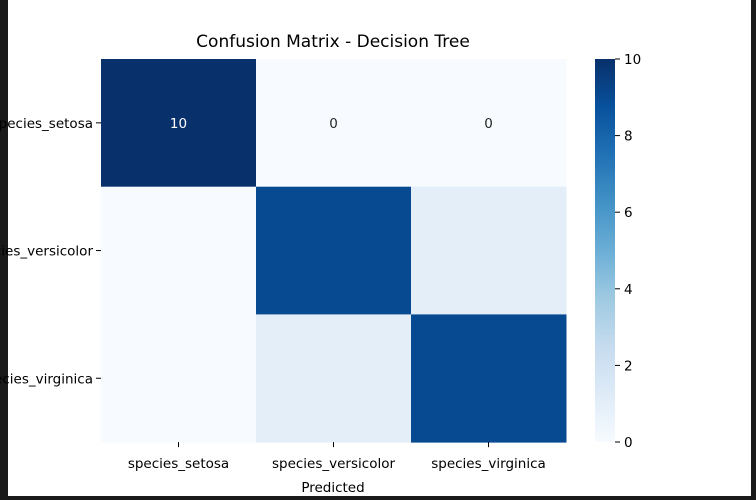 This screenshot has width=756, height=500. I want to click on window-frame-left, so click(4, 250).